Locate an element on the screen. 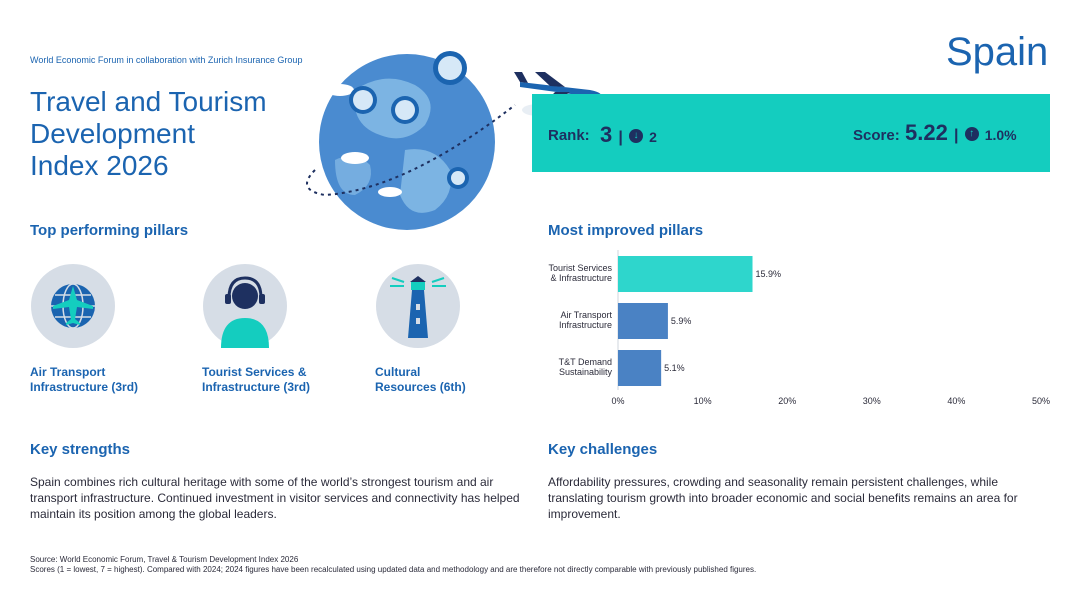 The image size is (1080, 607). chart-tick-label: 30% is located at coordinates (872, 401).